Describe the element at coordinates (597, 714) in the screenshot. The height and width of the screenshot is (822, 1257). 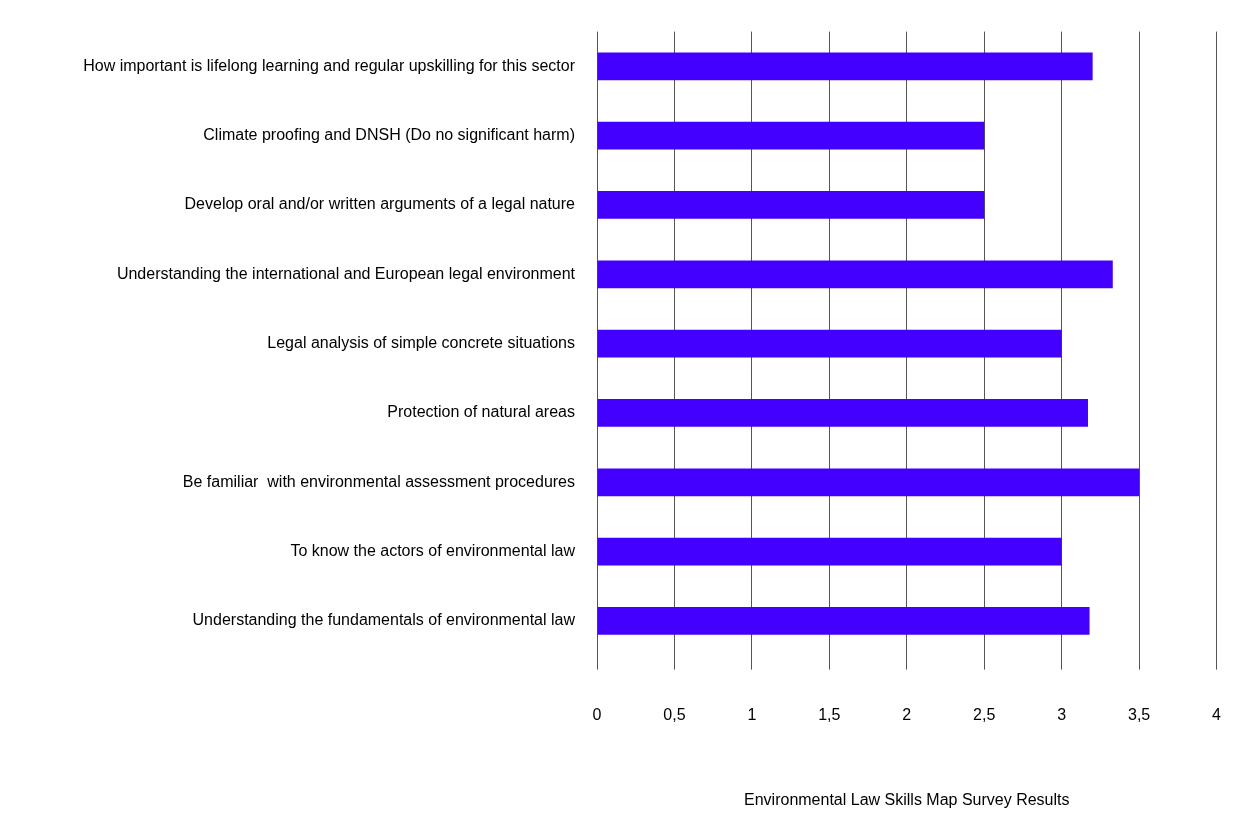
I see `x-tick-label: 0` at that location.